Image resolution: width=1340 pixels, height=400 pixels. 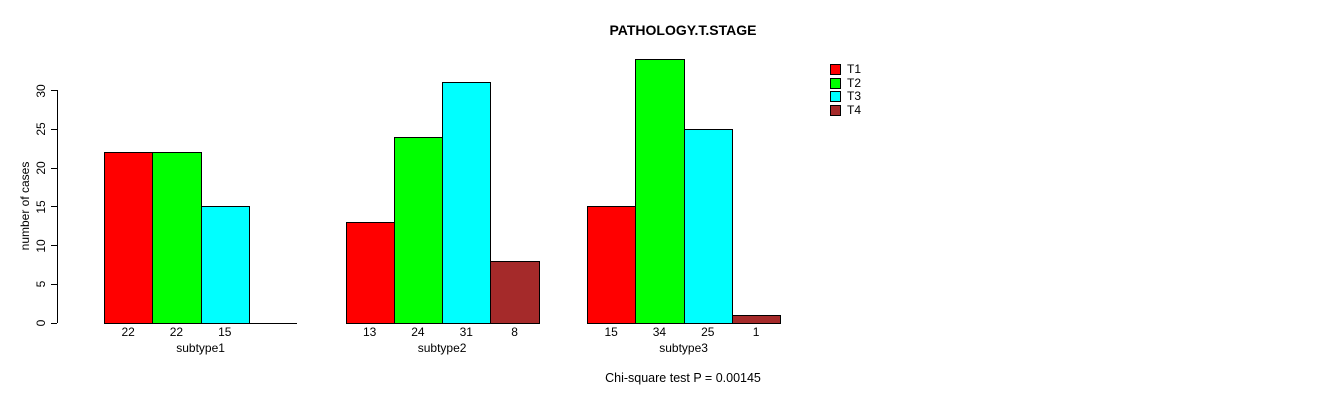 What do you see at coordinates (41, 207) in the screenshot?
I see `y-axis-tick-label: 15` at bounding box center [41, 207].